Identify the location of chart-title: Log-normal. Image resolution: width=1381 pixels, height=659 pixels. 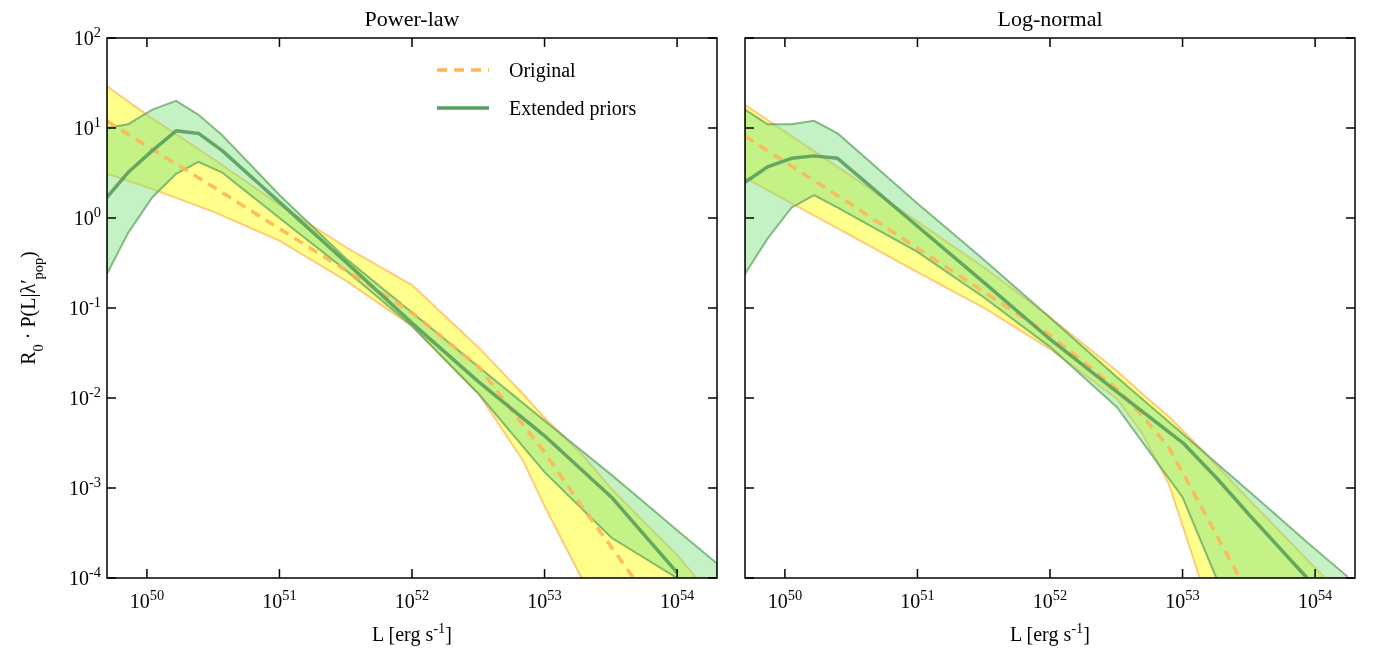
(1050, 18).